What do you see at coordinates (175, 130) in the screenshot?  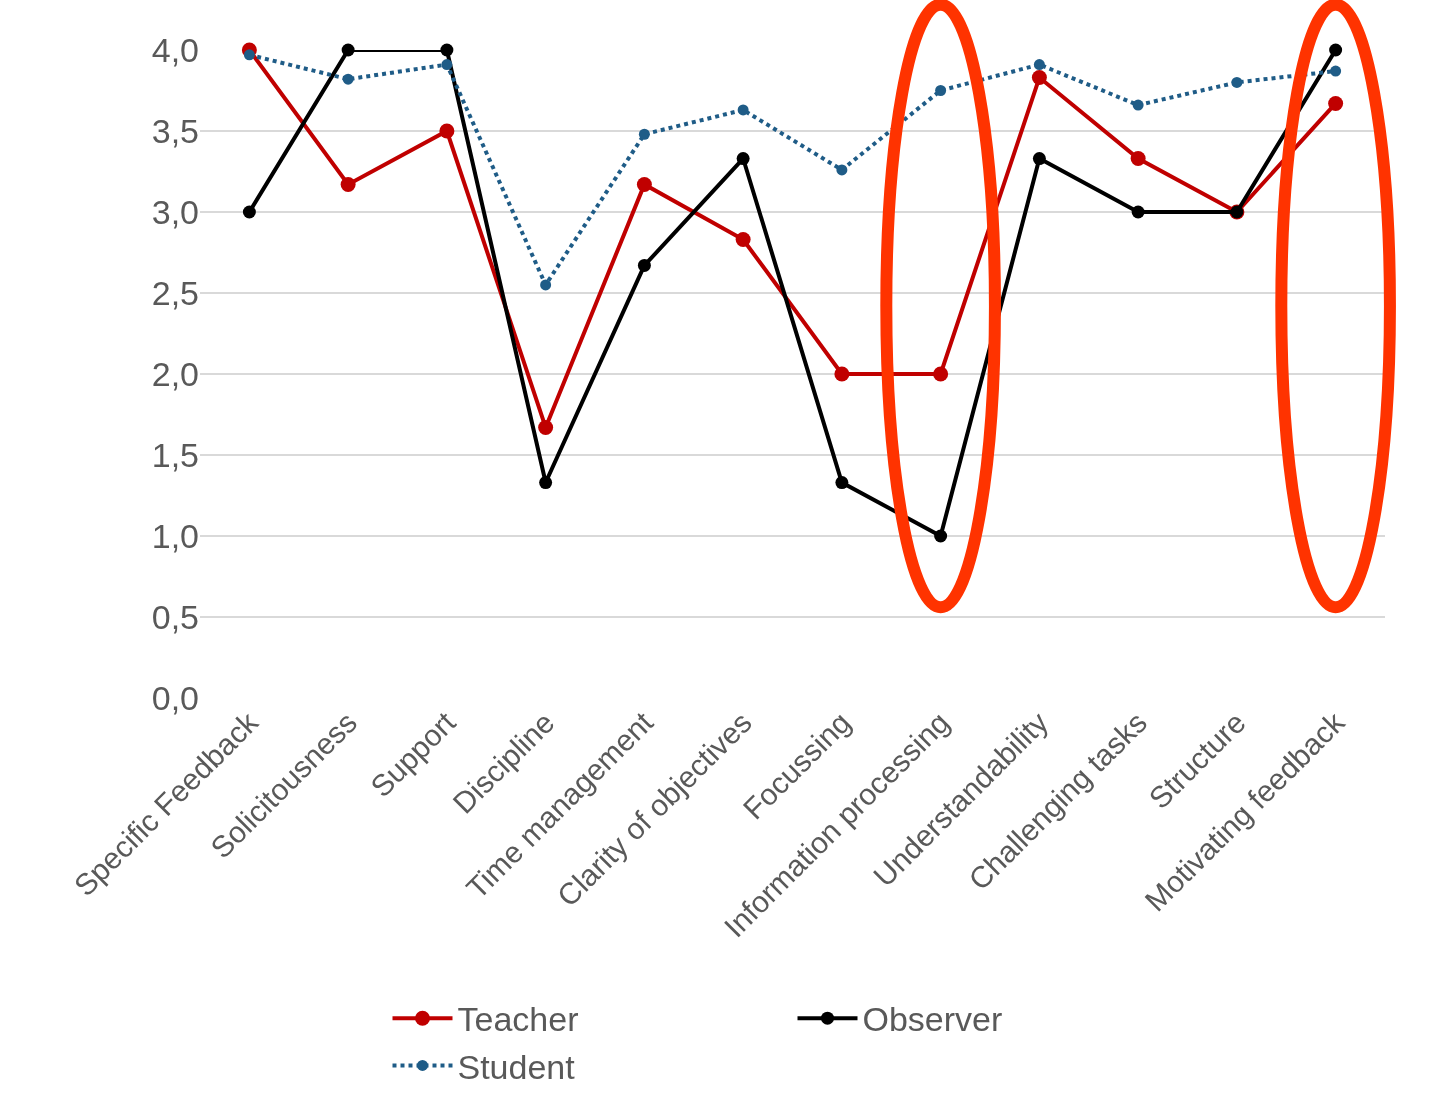 I see `y-tick-label: 3,5` at bounding box center [175, 130].